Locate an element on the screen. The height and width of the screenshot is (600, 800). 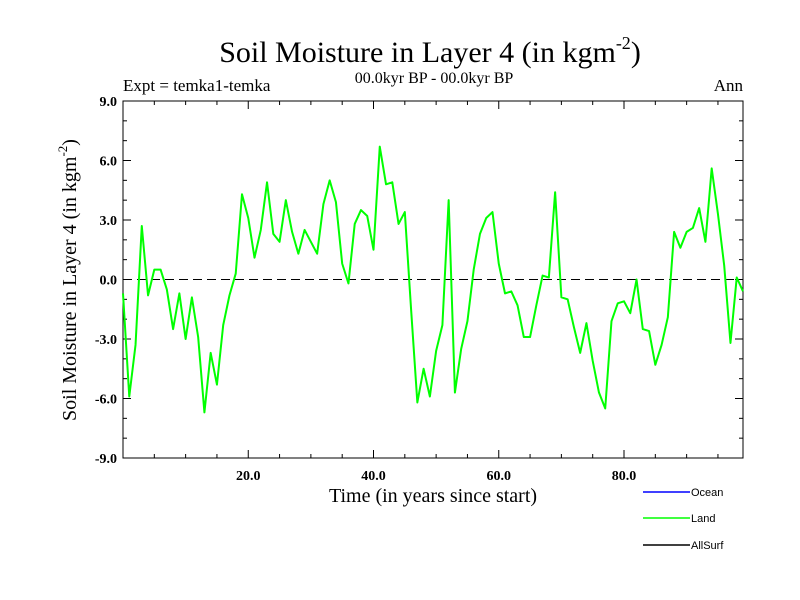
x-tick-label: 60.0 is located at coordinates (499, 476).